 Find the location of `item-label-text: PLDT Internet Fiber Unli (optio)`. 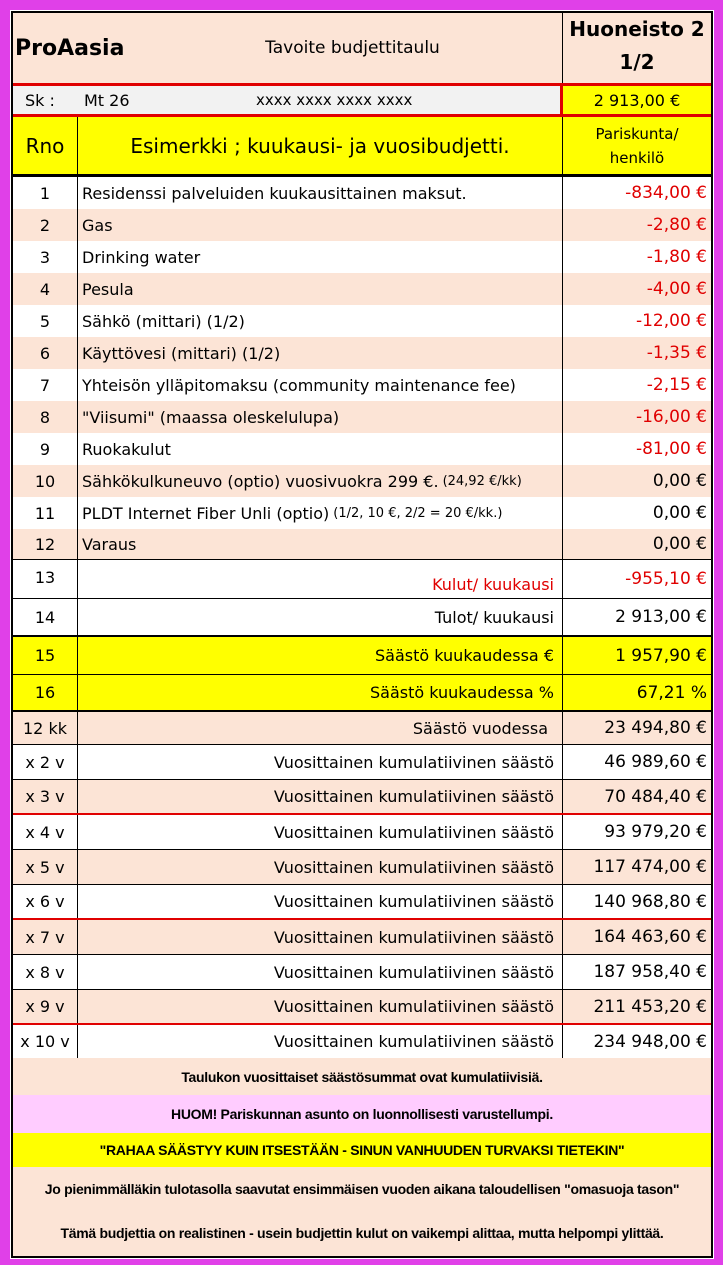

item-label-text: PLDT Internet Fiber Unli (optio) is located at coordinates (206, 513).